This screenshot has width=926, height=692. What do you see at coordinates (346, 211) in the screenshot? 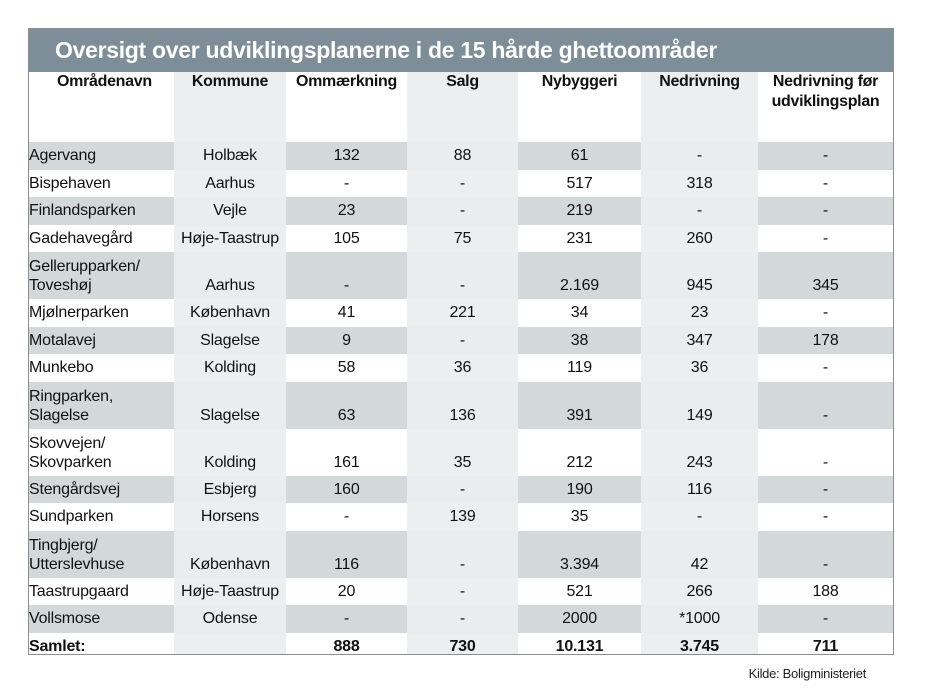
I see `cell-ommaerkning: 23` at bounding box center [346, 211].